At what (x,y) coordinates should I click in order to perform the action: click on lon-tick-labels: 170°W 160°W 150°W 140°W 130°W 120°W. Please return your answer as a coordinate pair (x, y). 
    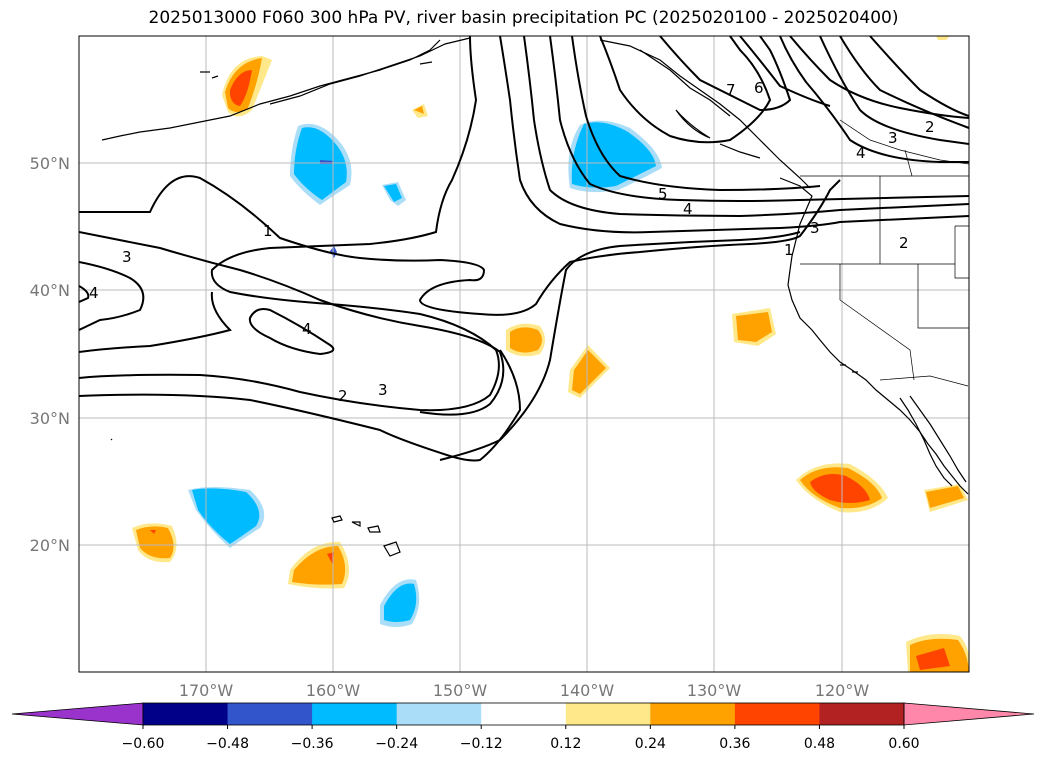
    Looking at the image, I should click on (524, 690).